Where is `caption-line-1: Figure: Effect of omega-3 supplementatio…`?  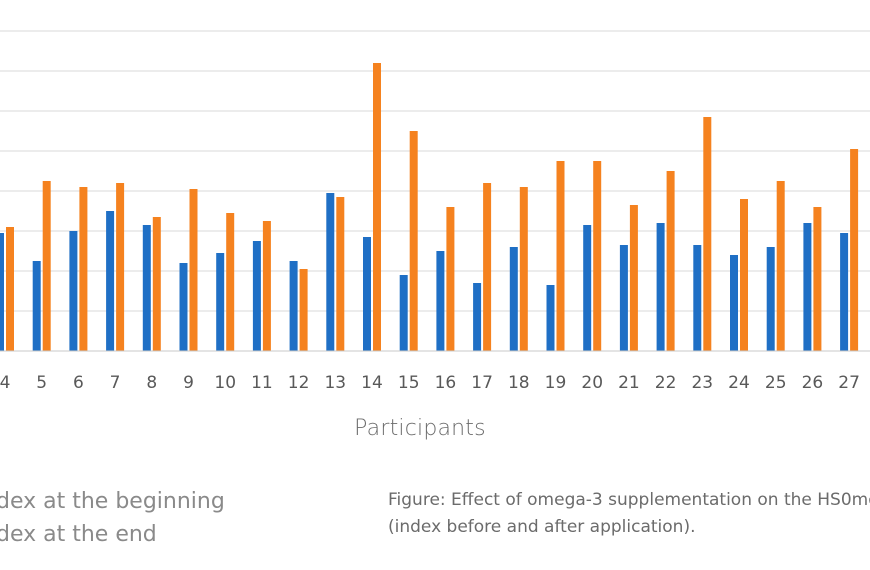
caption-line-1: Figure: Effect of omega-3 supplementatio… is located at coordinates (629, 500).